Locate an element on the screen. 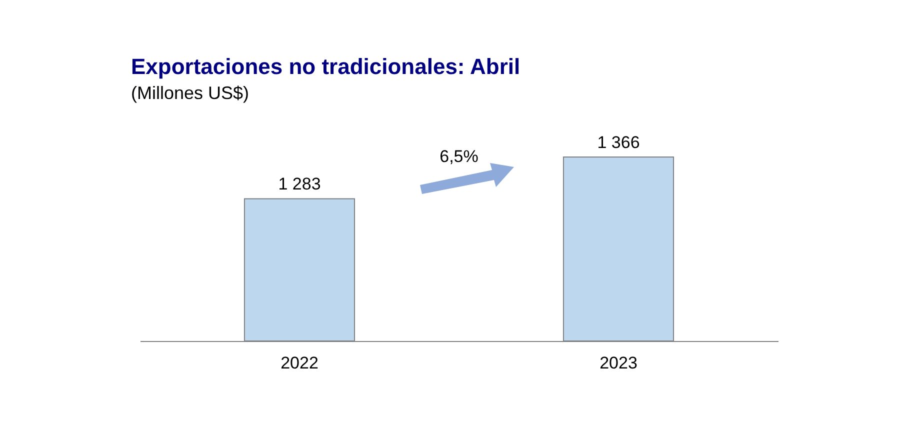 The width and height of the screenshot is (919, 448). x-tick-label: 2023 is located at coordinates (619, 363).